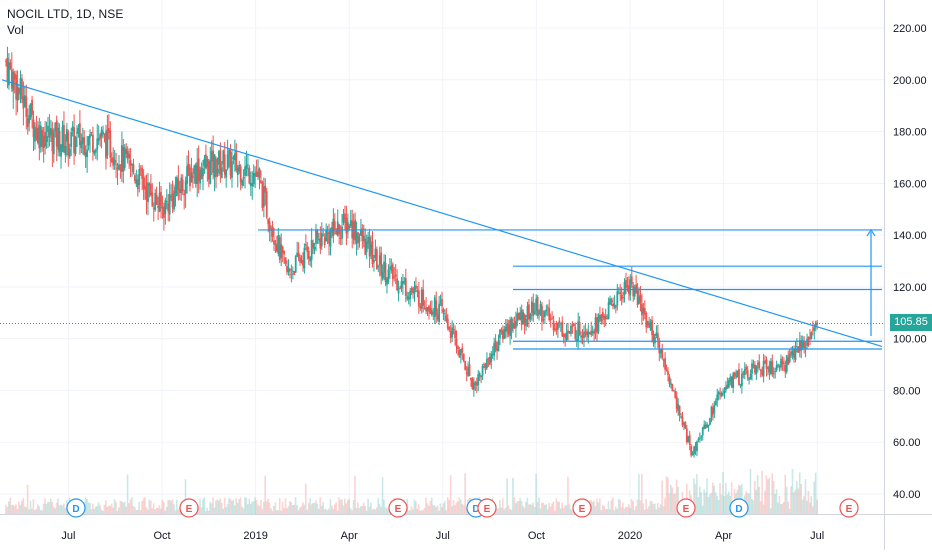  Describe the element at coordinates (15, 30) in the screenshot. I see `volume-label: Vol` at that location.